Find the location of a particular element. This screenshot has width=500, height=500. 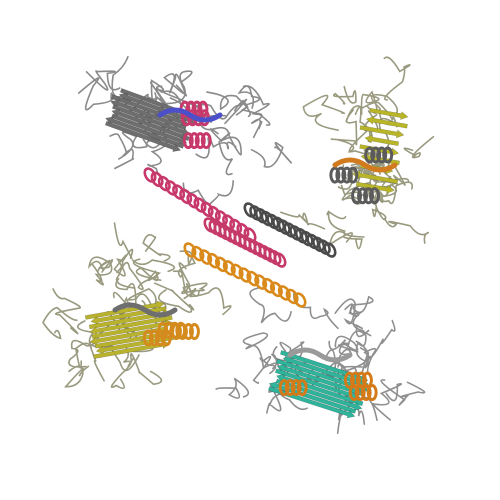

core-helix-bundle is located at coordinates (240, 237).